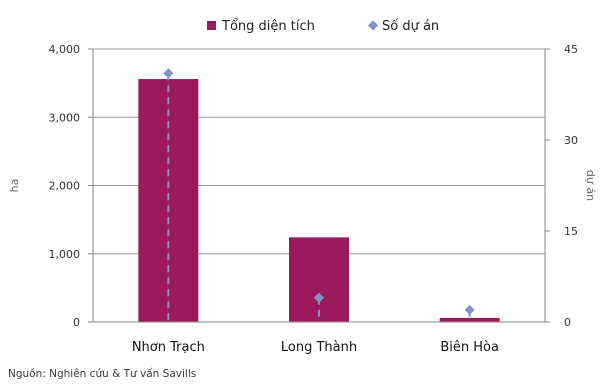 This screenshot has width=603, height=387. I want to click on legend-swatch-area, so click(211, 25).